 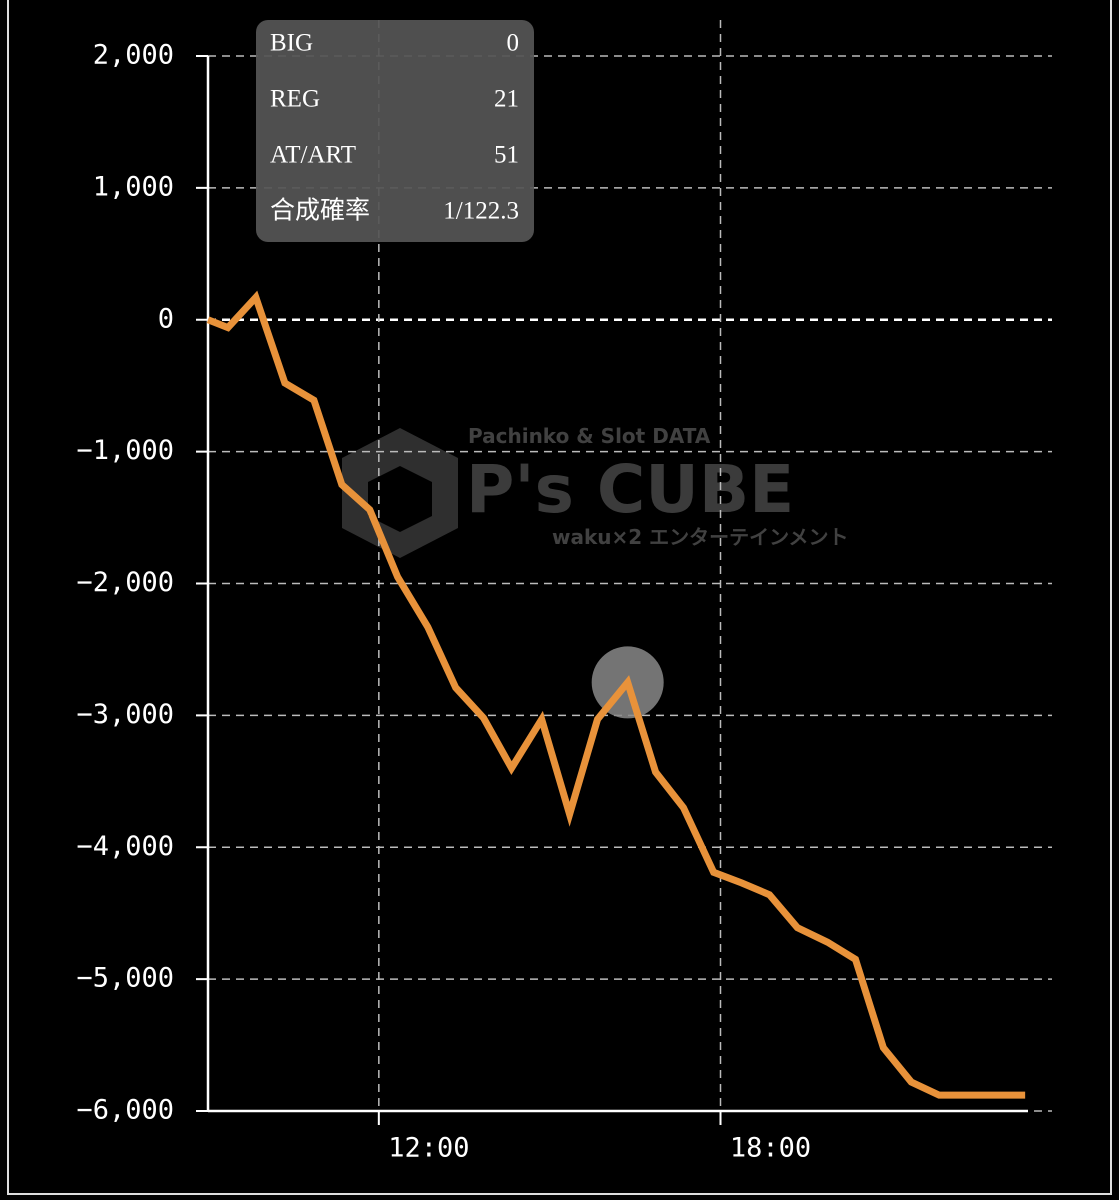 What do you see at coordinates (125, 450) in the screenshot?
I see `y-tick-label: −1,000` at bounding box center [125, 450].